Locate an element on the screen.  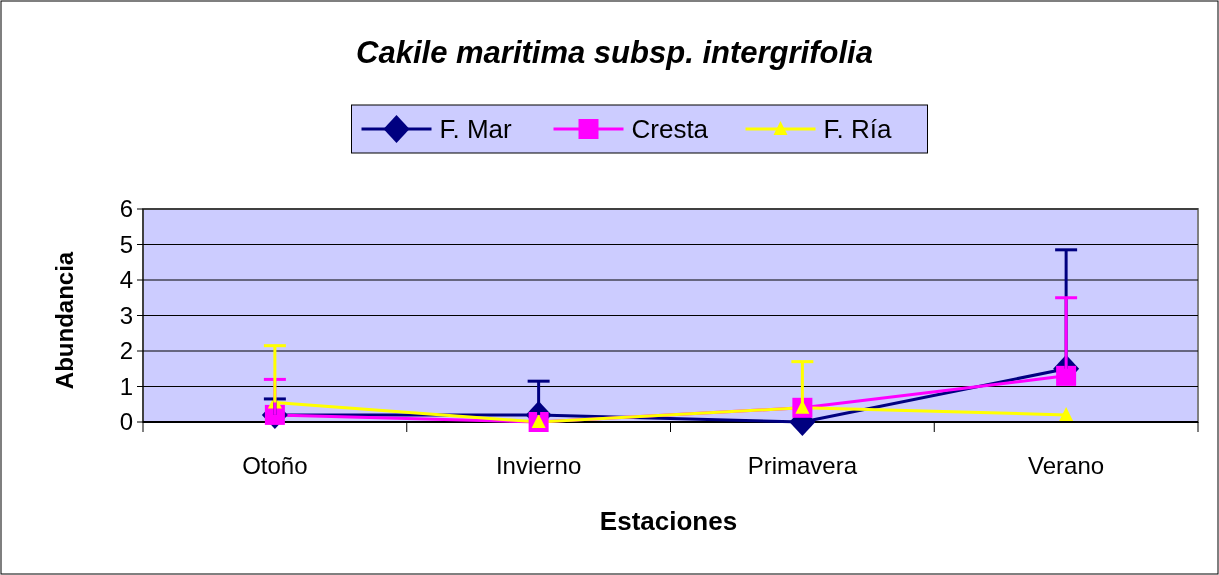
chart-title: Cakile maritima subsp. intergrifolia is located at coordinates (614, 52).